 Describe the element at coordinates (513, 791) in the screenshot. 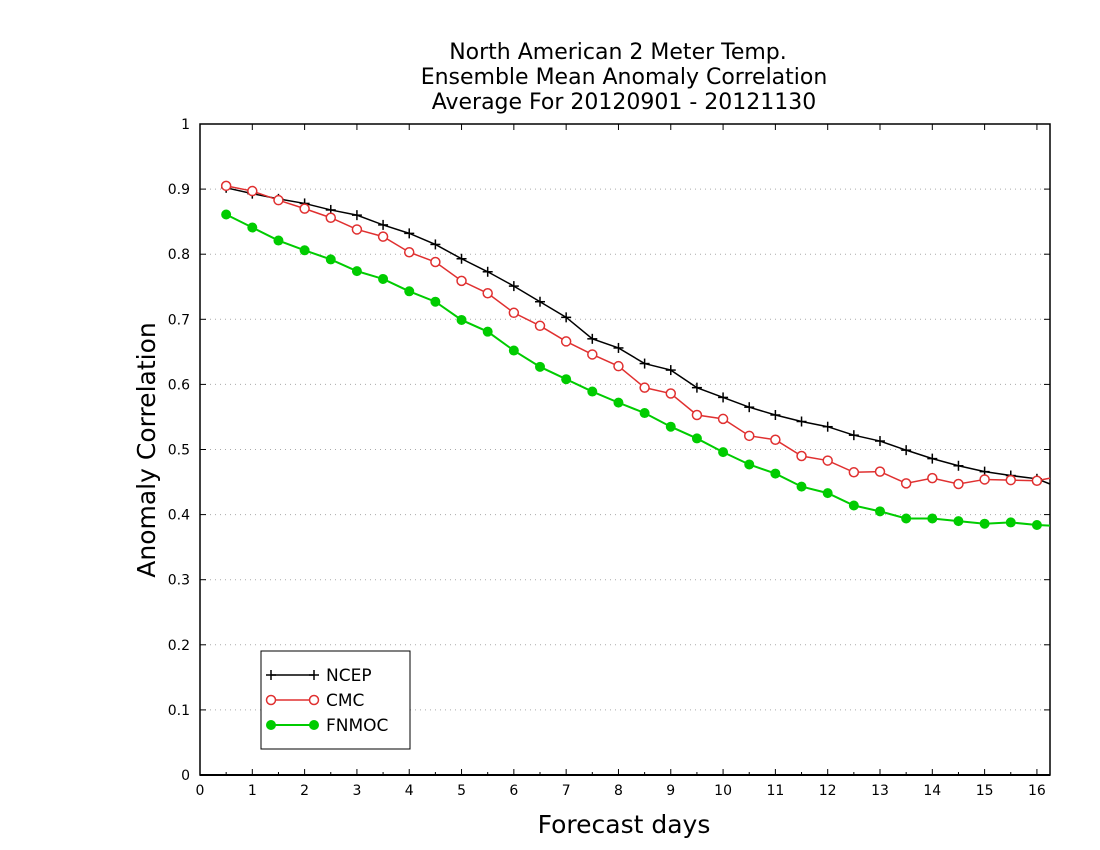

I see `x-tick-label-6: 6` at that location.